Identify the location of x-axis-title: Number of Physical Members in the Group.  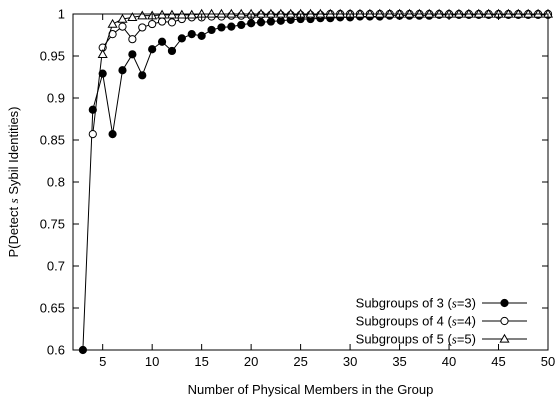
(311, 389).